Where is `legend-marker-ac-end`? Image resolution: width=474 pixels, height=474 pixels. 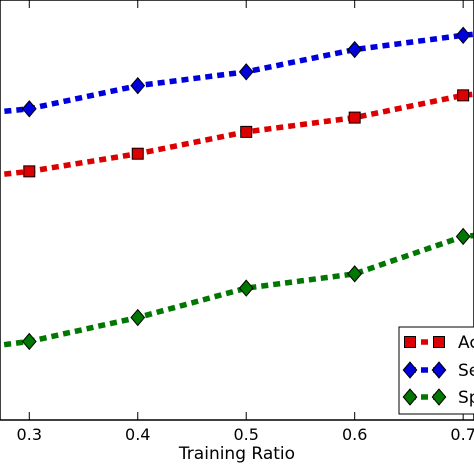
legend-marker-ac-end is located at coordinates (439, 342).